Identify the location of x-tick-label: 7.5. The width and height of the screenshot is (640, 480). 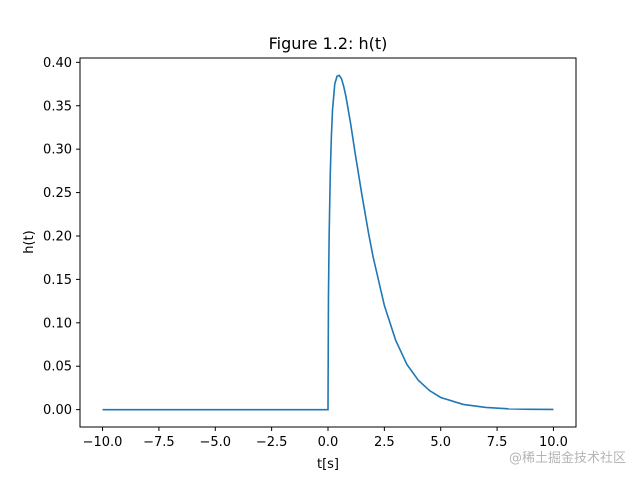
(497, 442).